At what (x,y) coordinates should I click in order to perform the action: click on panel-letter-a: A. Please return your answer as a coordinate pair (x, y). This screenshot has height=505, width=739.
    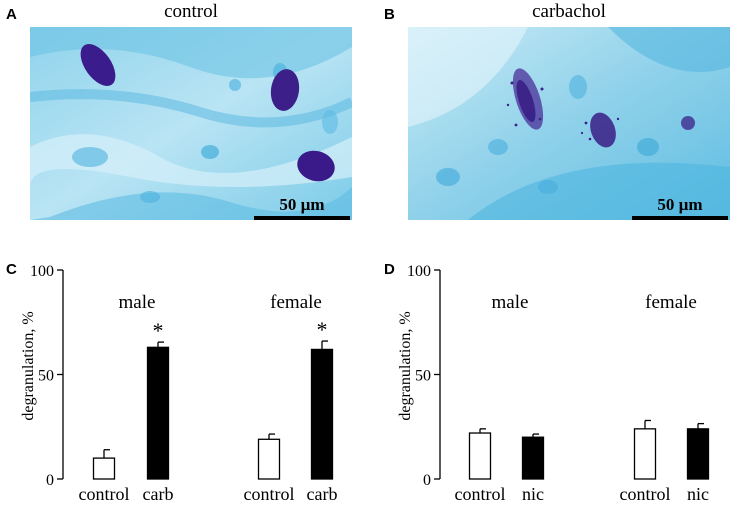
    Looking at the image, I should click on (11, 14).